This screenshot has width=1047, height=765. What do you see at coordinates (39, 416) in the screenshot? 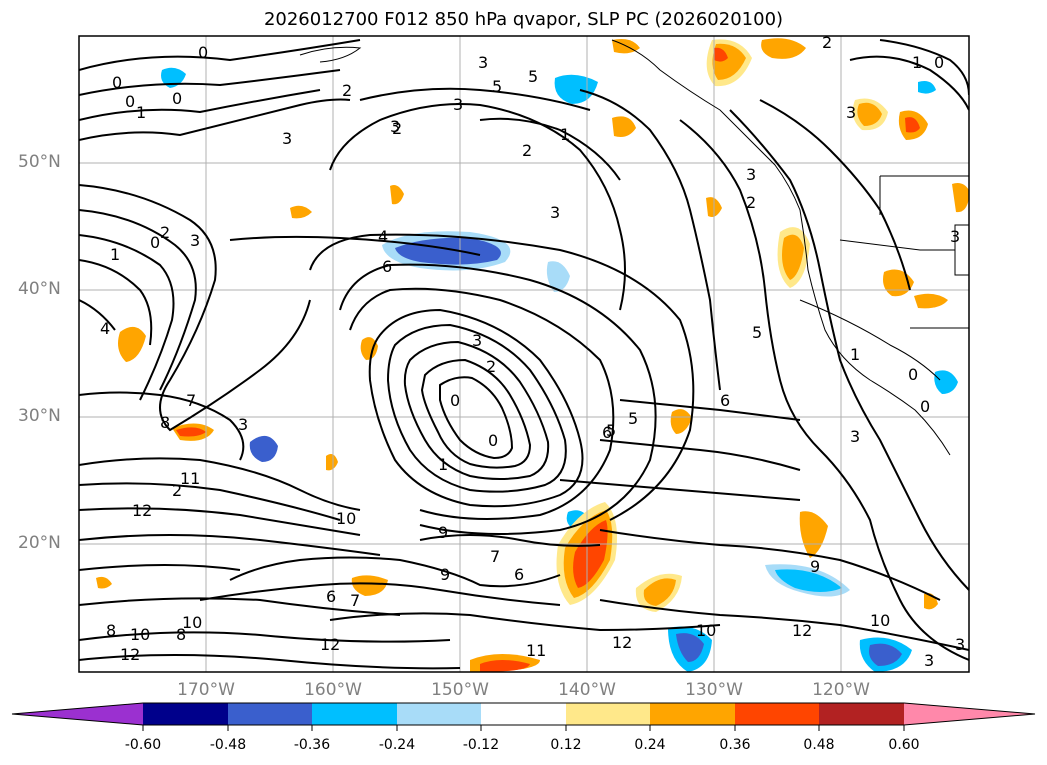
I see `lat-label-30n: 30°N` at bounding box center [39, 416].